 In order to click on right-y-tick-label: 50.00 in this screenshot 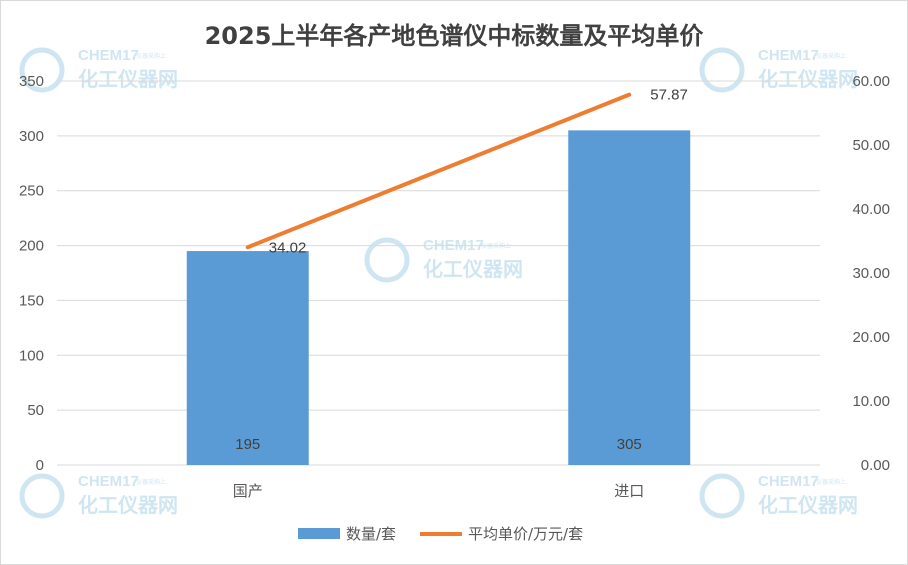, I will do `click(871, 145)`.